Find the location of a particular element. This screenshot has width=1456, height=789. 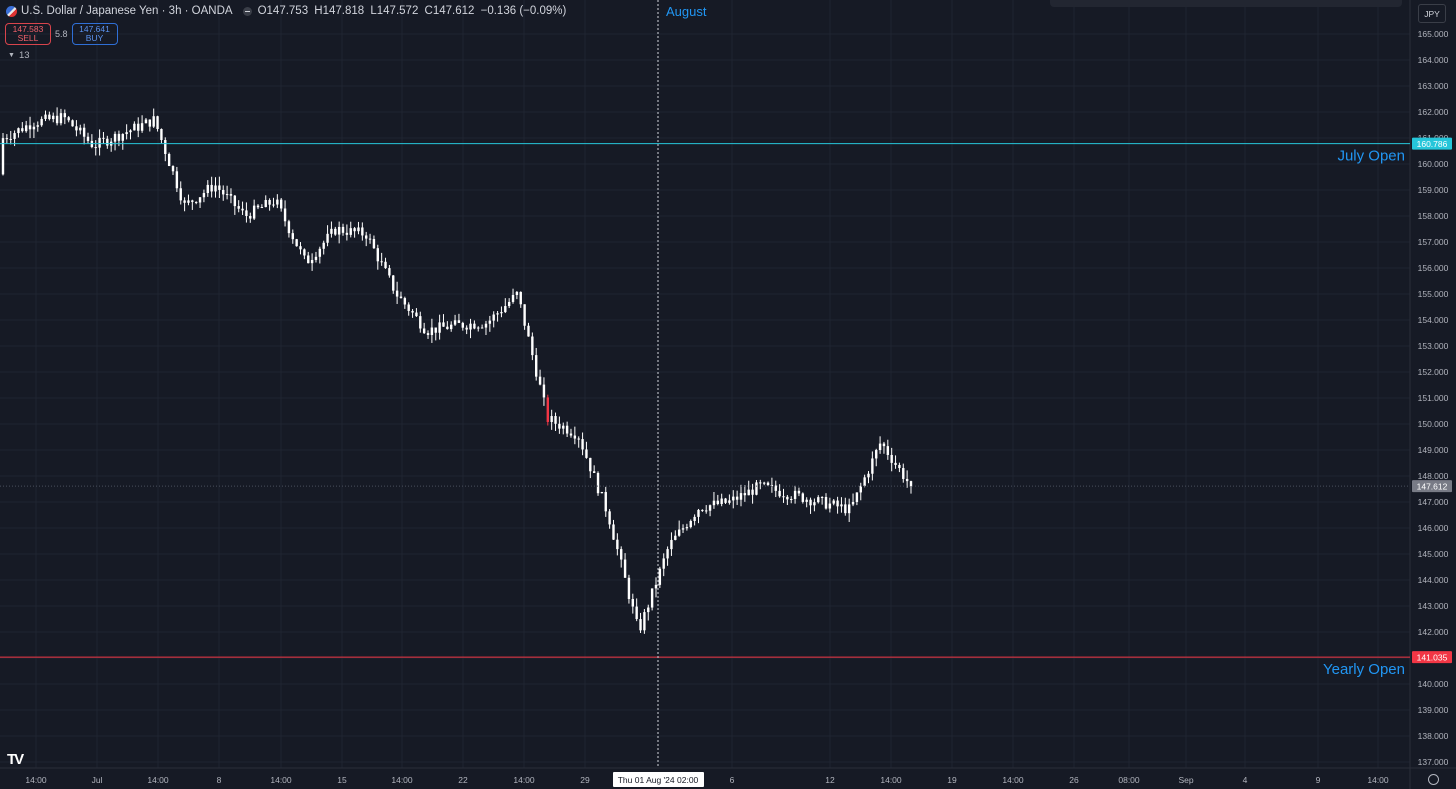

x-tick-label: 22 is located at coordinates (463, 780).